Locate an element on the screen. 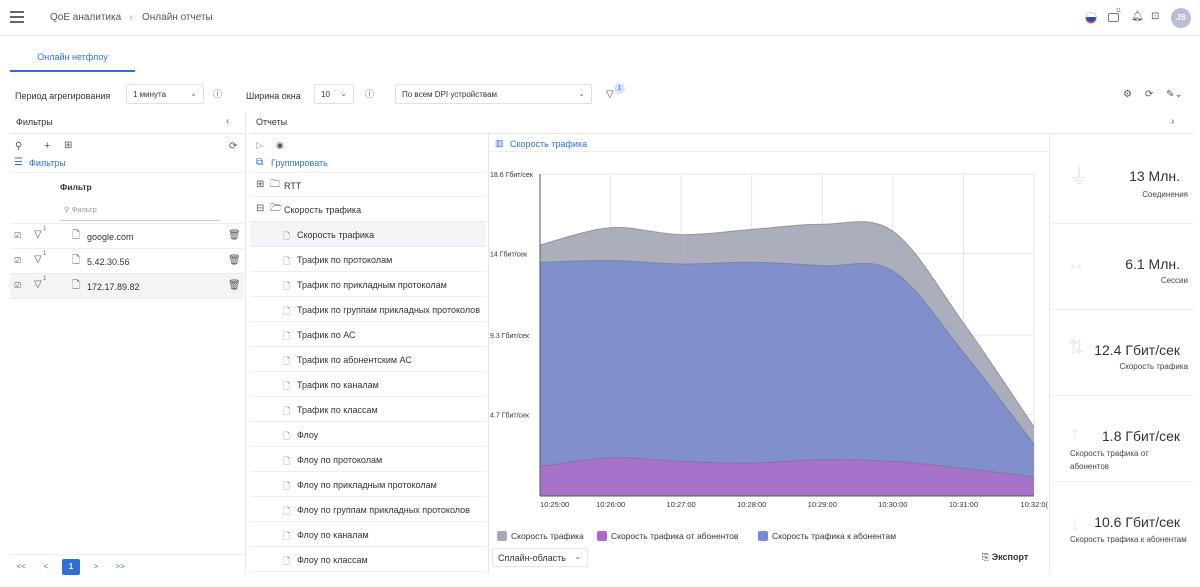 This screenshot has height=587, width=1200. report-item: 🗋 Флоу по протоколам is located at coordinates (368, 459).